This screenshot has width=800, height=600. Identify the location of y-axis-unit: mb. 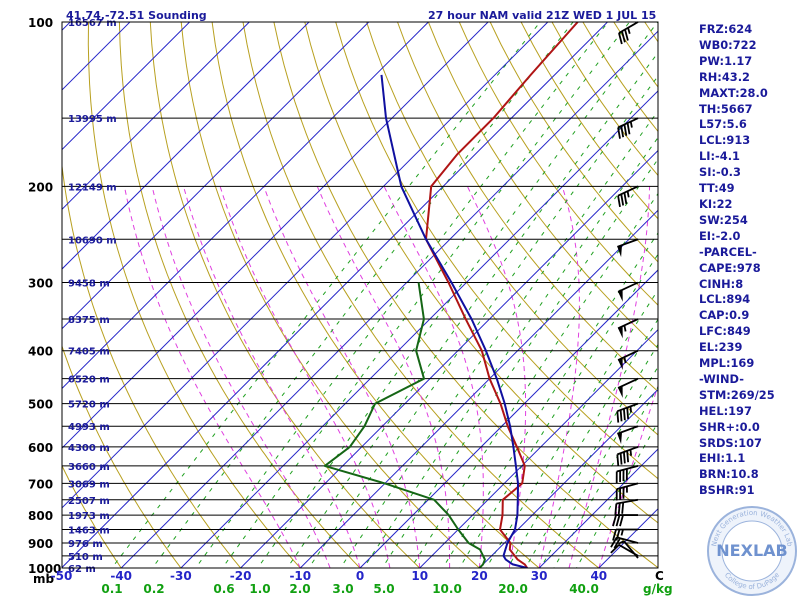
(44, 579).